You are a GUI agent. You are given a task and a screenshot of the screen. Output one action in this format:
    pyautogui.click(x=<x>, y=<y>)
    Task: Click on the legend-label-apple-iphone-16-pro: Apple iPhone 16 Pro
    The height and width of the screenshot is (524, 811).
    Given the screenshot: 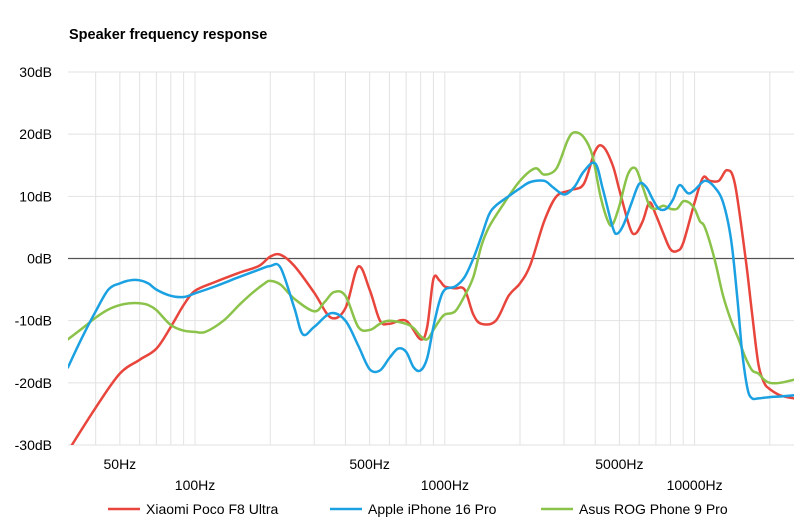 What is the action you would take?
    pyautogui.click(x=432, y=509)
    